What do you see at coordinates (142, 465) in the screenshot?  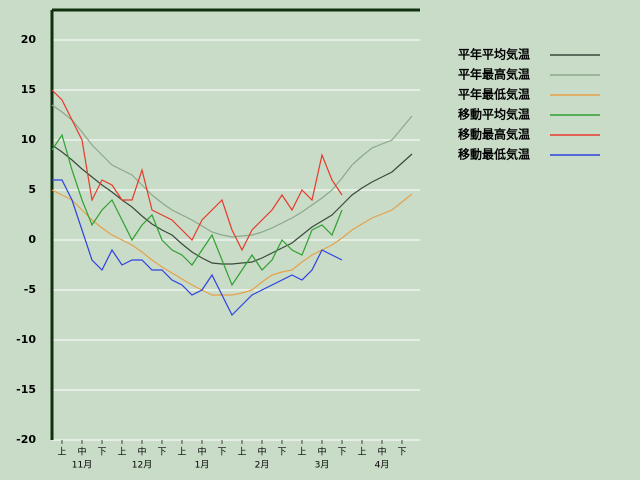 I see `month-label: 12月` at bounding box center [142, 465].